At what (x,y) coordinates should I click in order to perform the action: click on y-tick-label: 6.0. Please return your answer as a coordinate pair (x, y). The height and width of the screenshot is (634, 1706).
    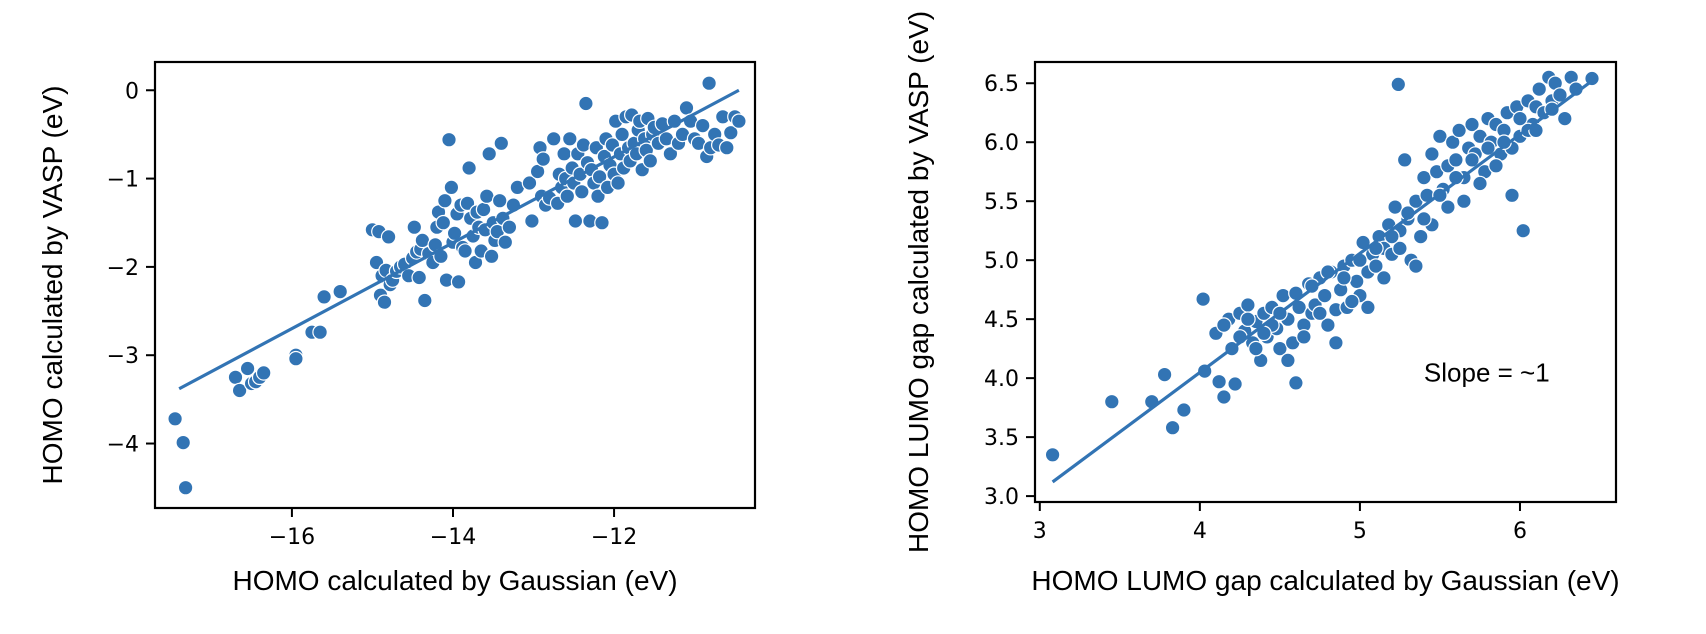
    Looking at the image, I should click on (1001, 143).